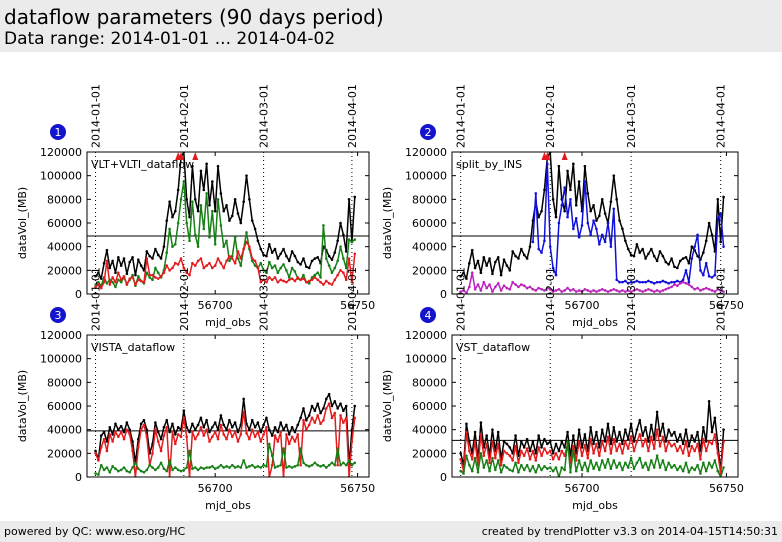 The height and width of the screenshot is (542, 782). What do you see at coordinates (184, 299) in the screenshot?
I see `date-marker-label: 2014-02-01` at bounding box center [184, 299].